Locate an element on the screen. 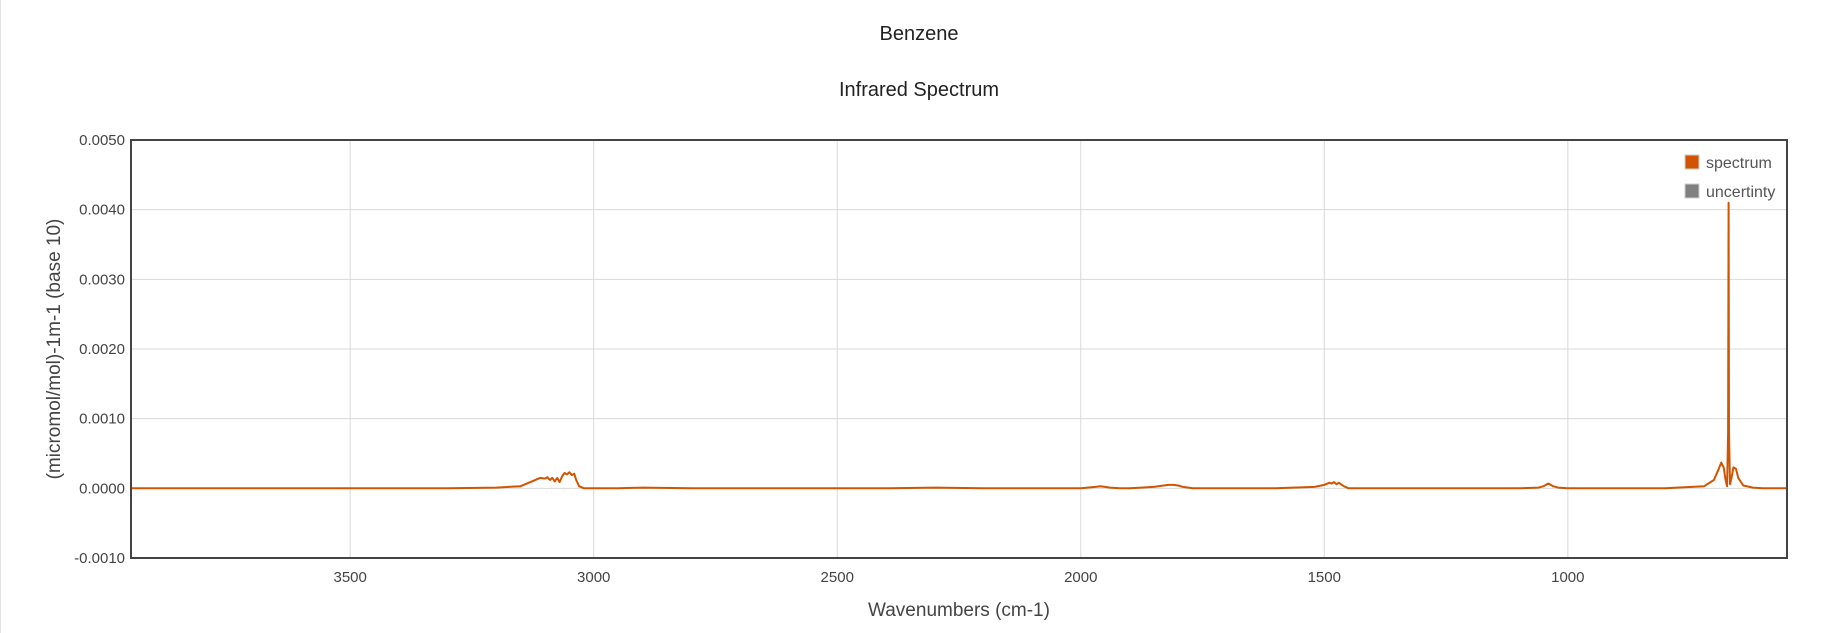  left-border is located at coordinates (0, 316).